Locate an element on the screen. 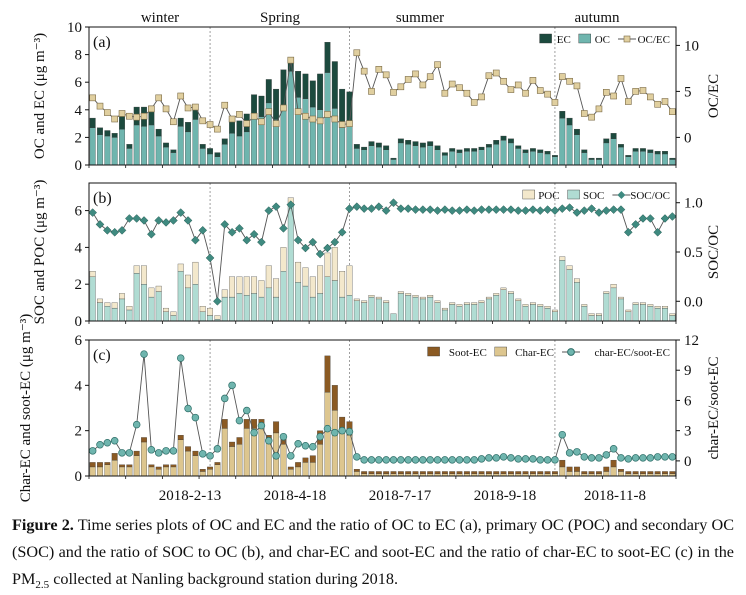 The height and width of the screenshot is (595, 746). y-tick-label: 8 is located at coordinates (79, 56).